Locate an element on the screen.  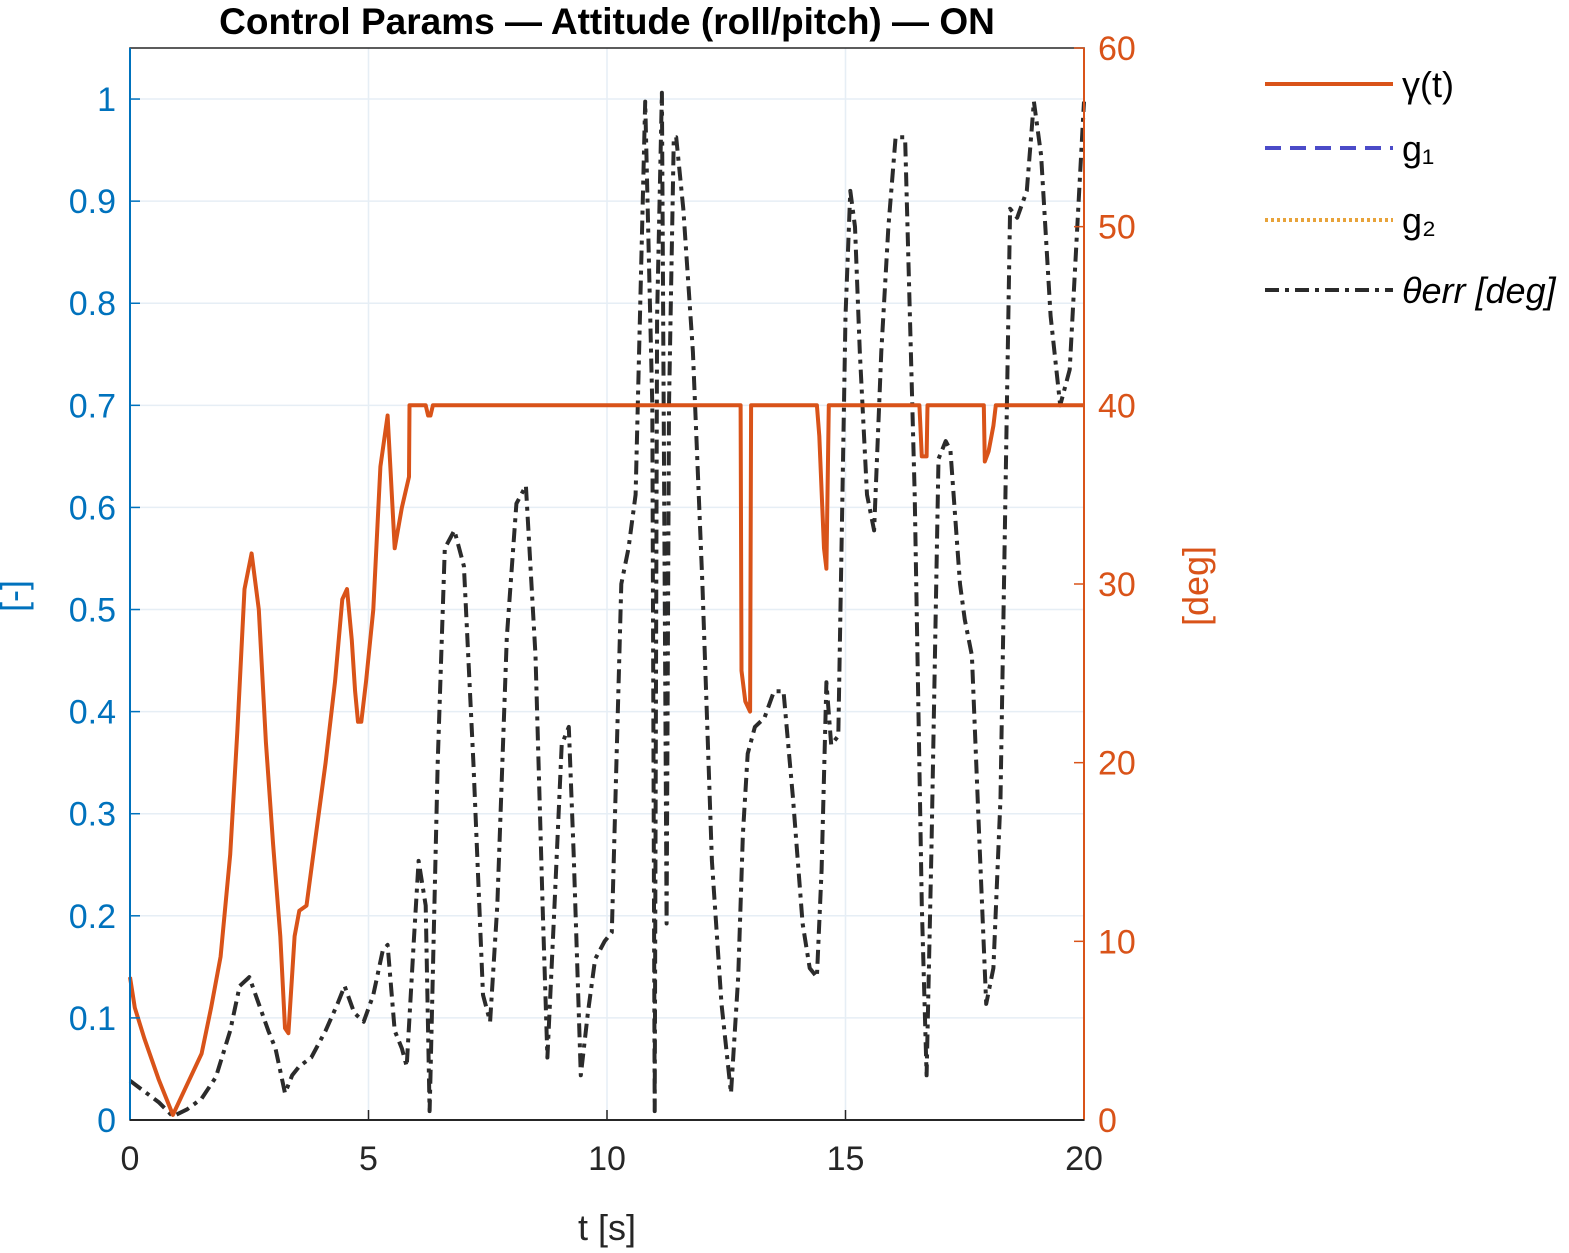
right-y-axis-label: [deg] is located at coordinates (1195, 586).